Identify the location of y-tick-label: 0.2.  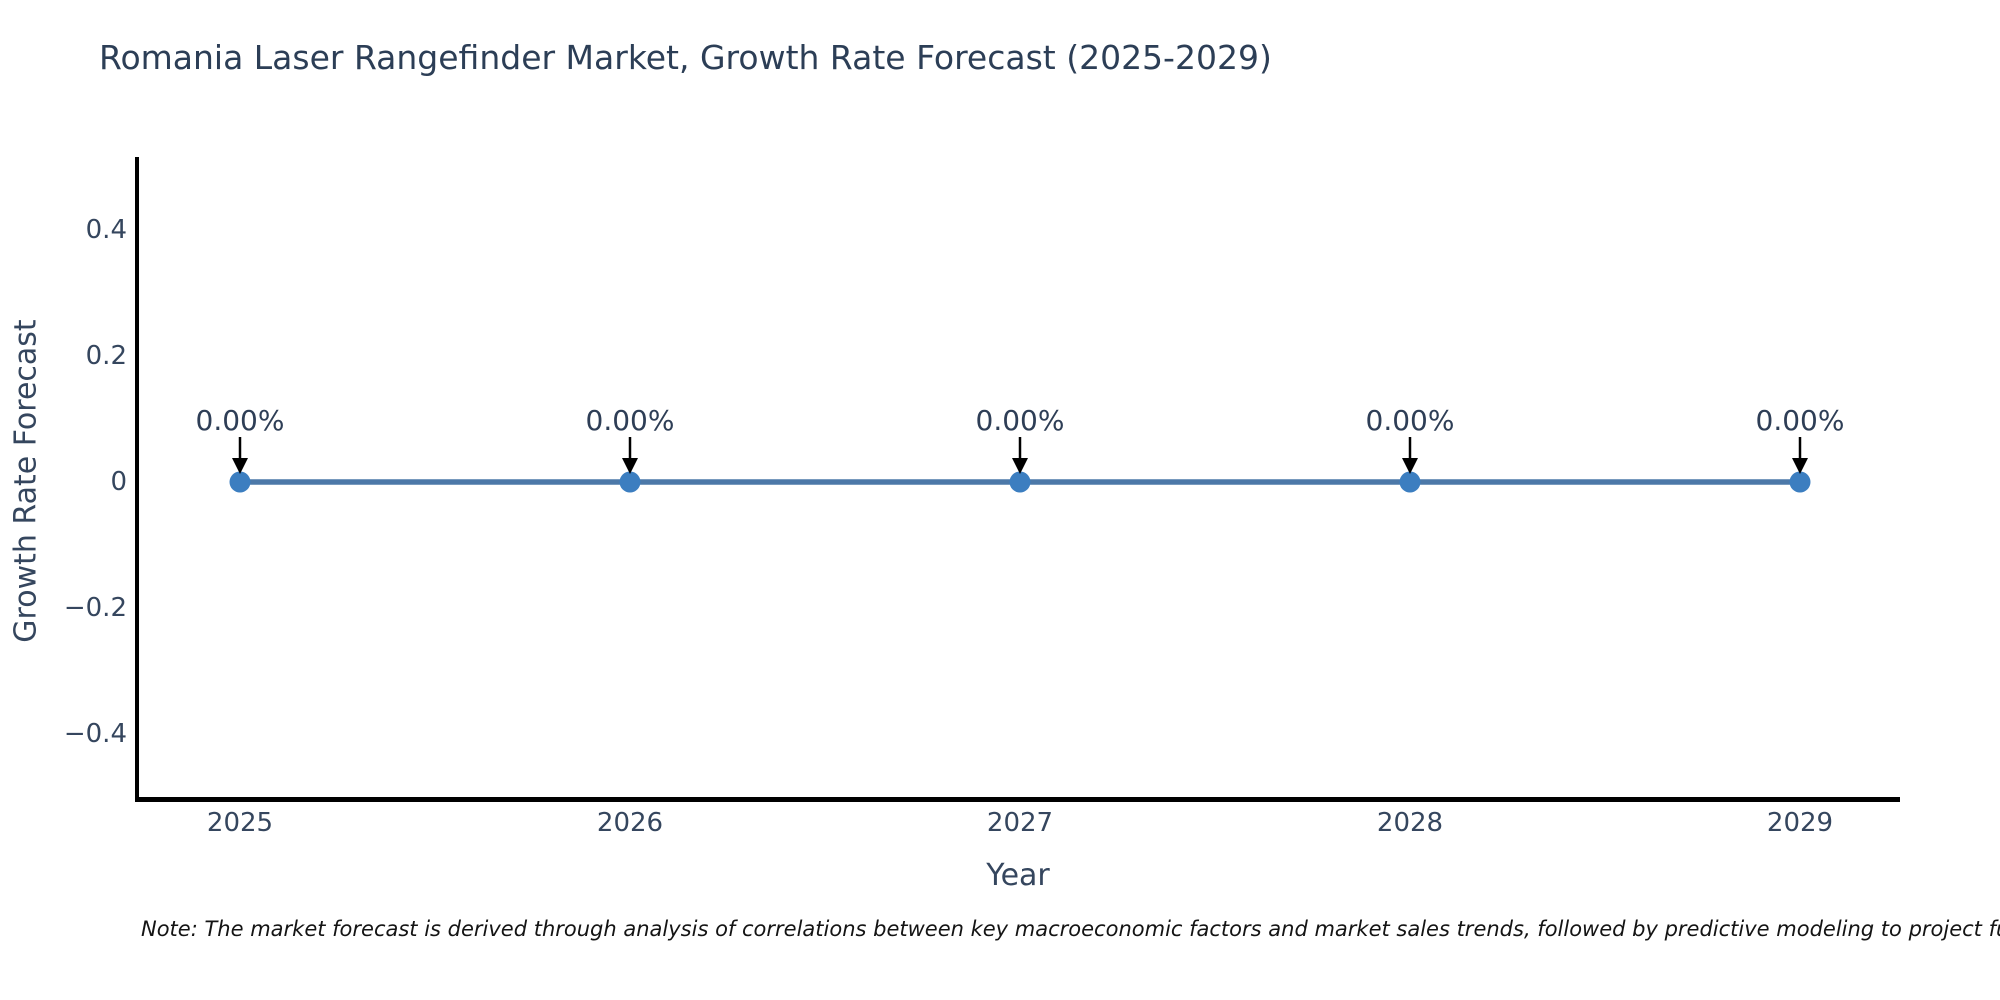
(106, 356).